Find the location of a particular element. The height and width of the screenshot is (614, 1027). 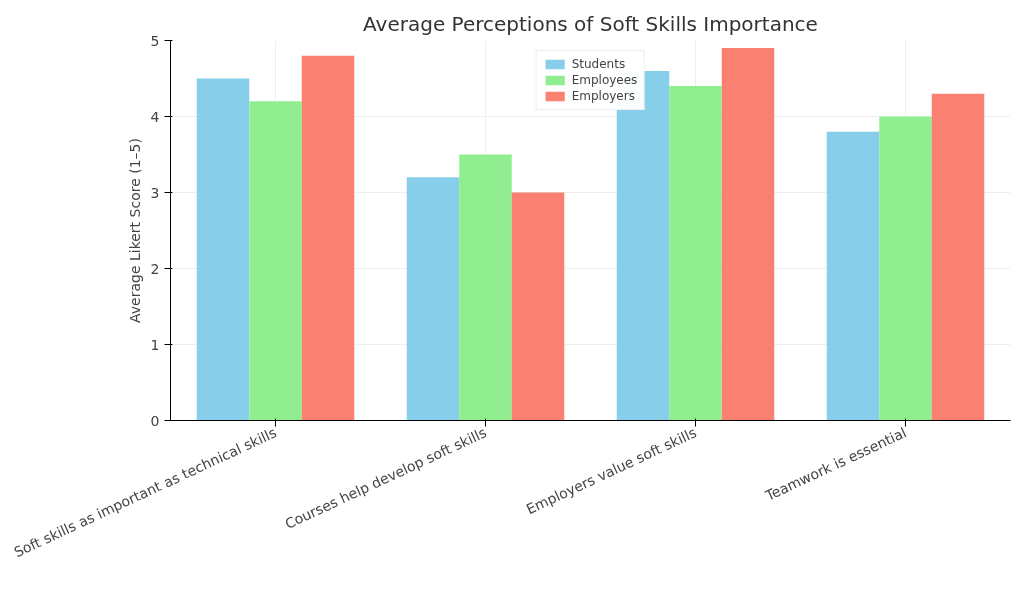

y-tick-label: 2 is located at coordinates (155, 268).